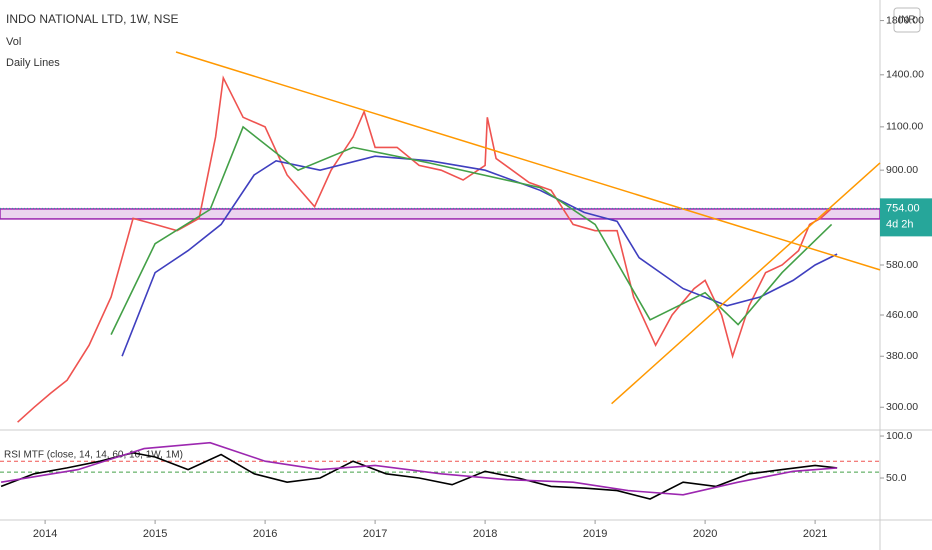 The height and width of the screenshot is (550, 932). What do you see at coordinates (92, 19) in the screenshot?
I see `chart-title: INDO NATIONAL LTD, 1W, NSE` at bounding box center [92, 19].